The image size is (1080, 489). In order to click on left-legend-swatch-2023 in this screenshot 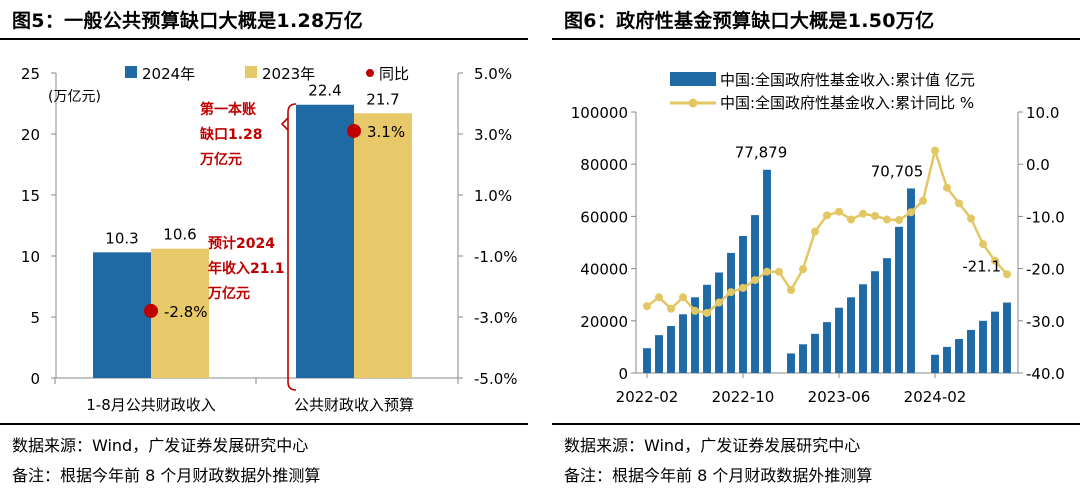, I will do `click(251, 72)`.